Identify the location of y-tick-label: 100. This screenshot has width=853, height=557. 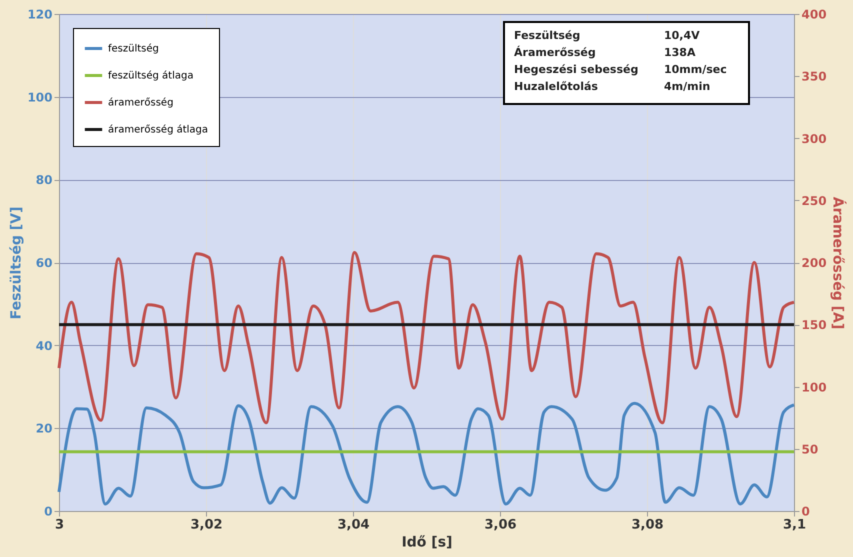
(39, 97).